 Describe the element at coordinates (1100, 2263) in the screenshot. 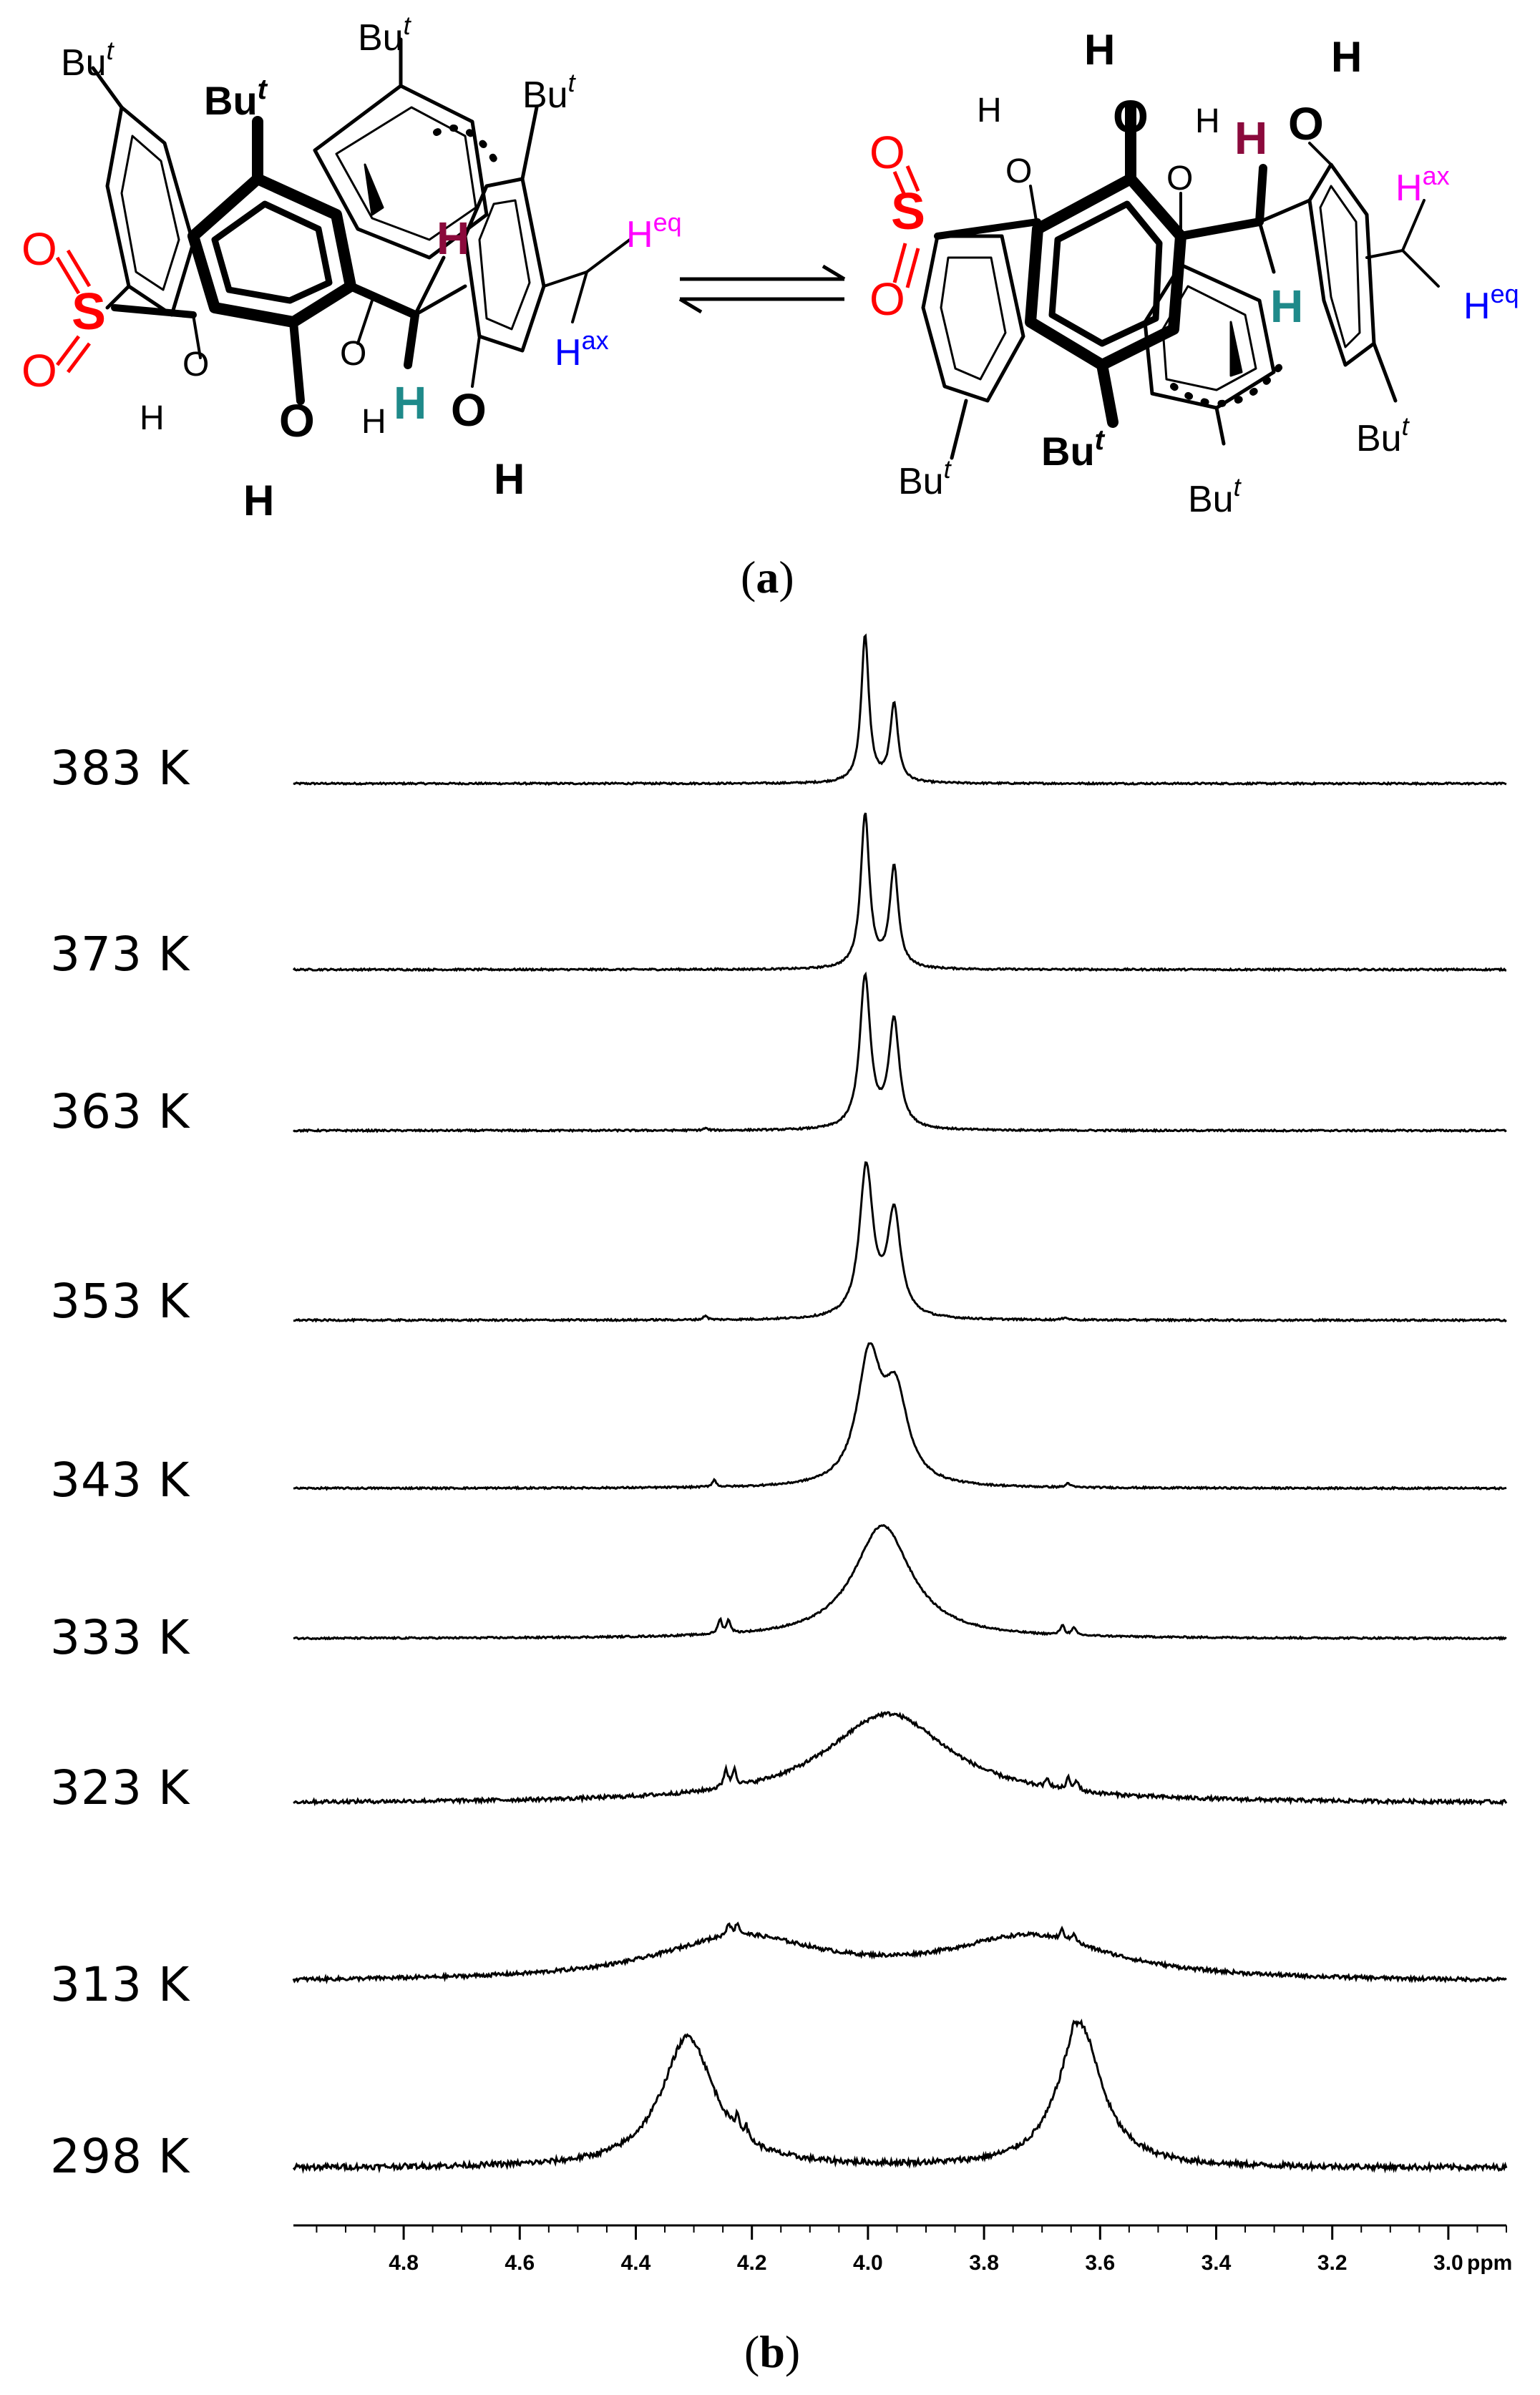

I see `tick-label: 3.6` at that location.